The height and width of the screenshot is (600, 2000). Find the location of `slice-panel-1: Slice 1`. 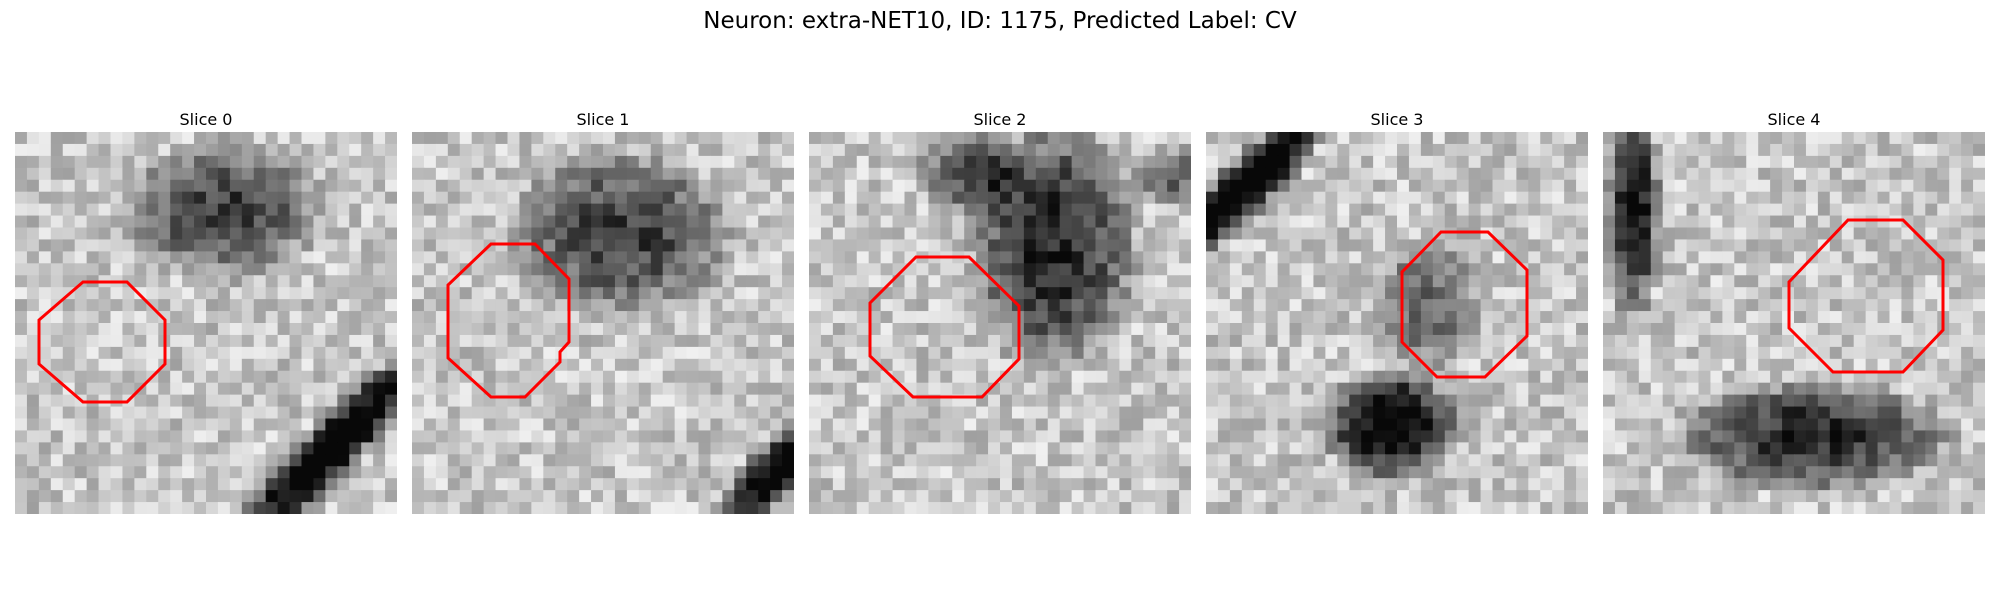

slice-panel-1: Slice 1 is located at coordinates (603, 311).